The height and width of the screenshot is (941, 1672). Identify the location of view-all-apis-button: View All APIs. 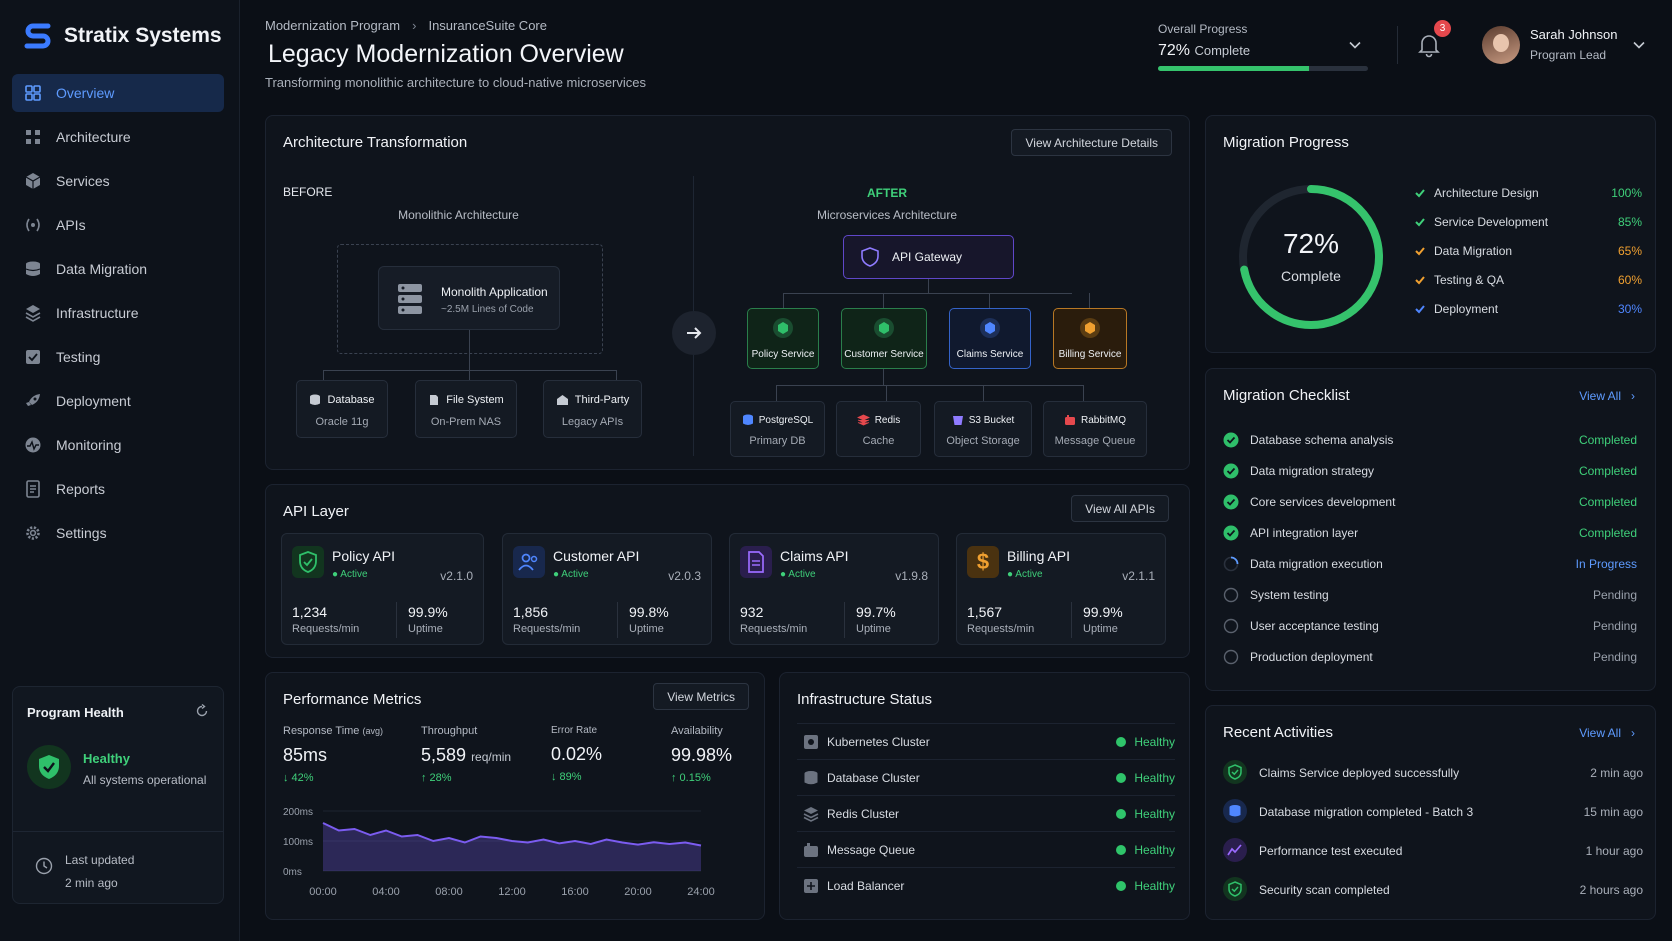
(1120, 508).